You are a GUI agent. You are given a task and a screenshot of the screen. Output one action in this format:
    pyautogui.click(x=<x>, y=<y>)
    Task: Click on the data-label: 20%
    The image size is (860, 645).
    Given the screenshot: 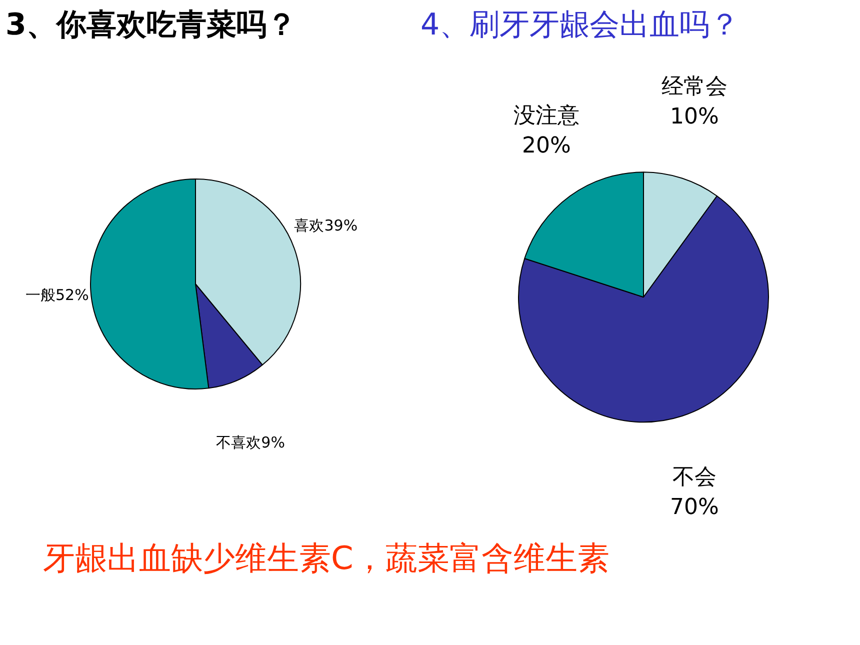 What is the action you would take?
    pyautogui.click(x=546, y=146)
    